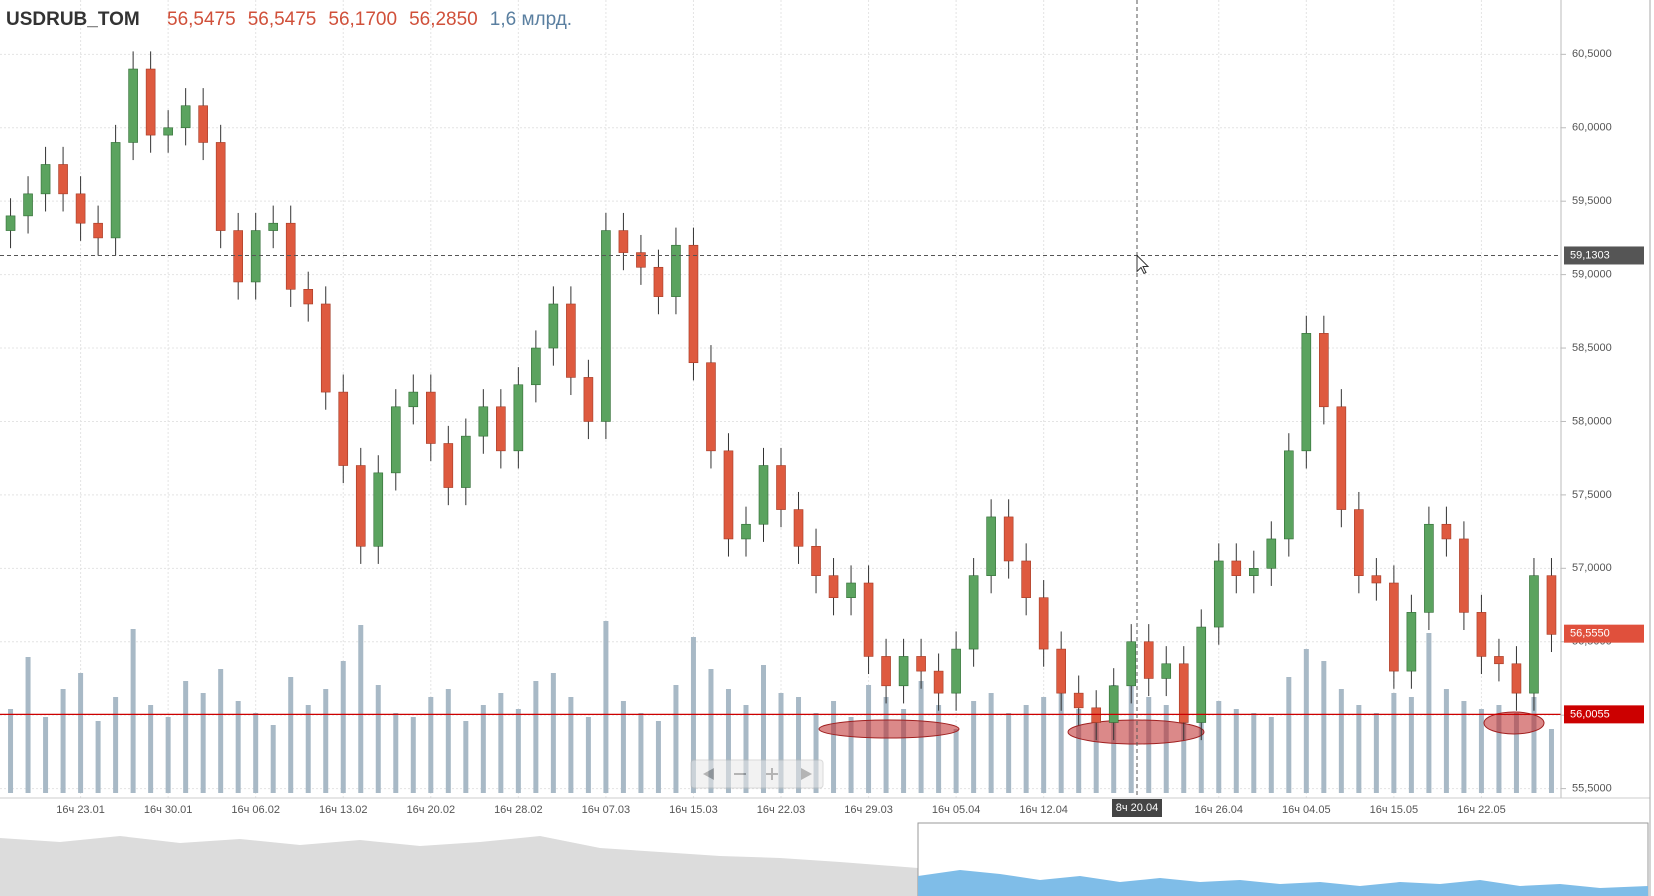 Image resolution: width=1654 pixels, height=896 pixels. Describe the element at coordinates (708, 774) in the screenshot. I see `scroll-left-button` at that location.